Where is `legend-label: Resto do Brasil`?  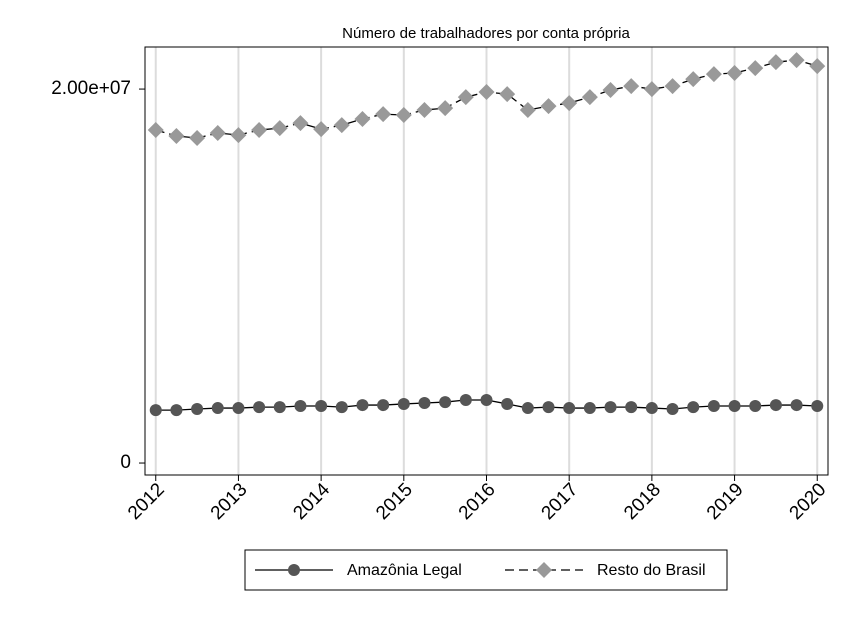 legend-label: Resto do Brasil is located at coordinates (651, 570).